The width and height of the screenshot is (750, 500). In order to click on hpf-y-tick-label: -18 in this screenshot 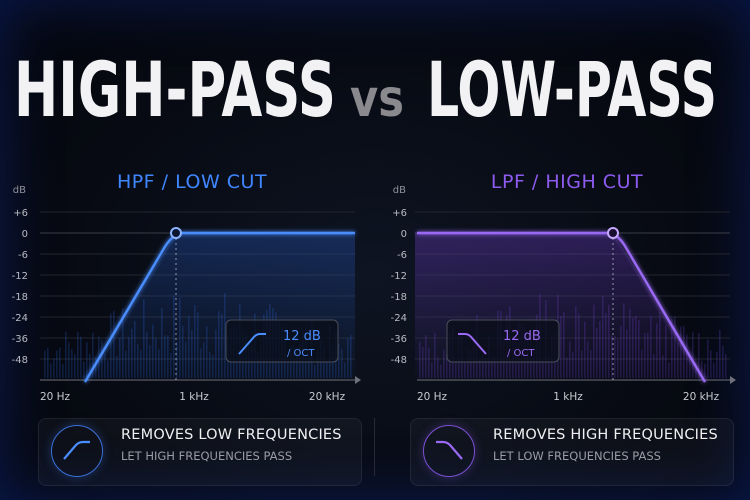, I will do `click(20, 297)`.